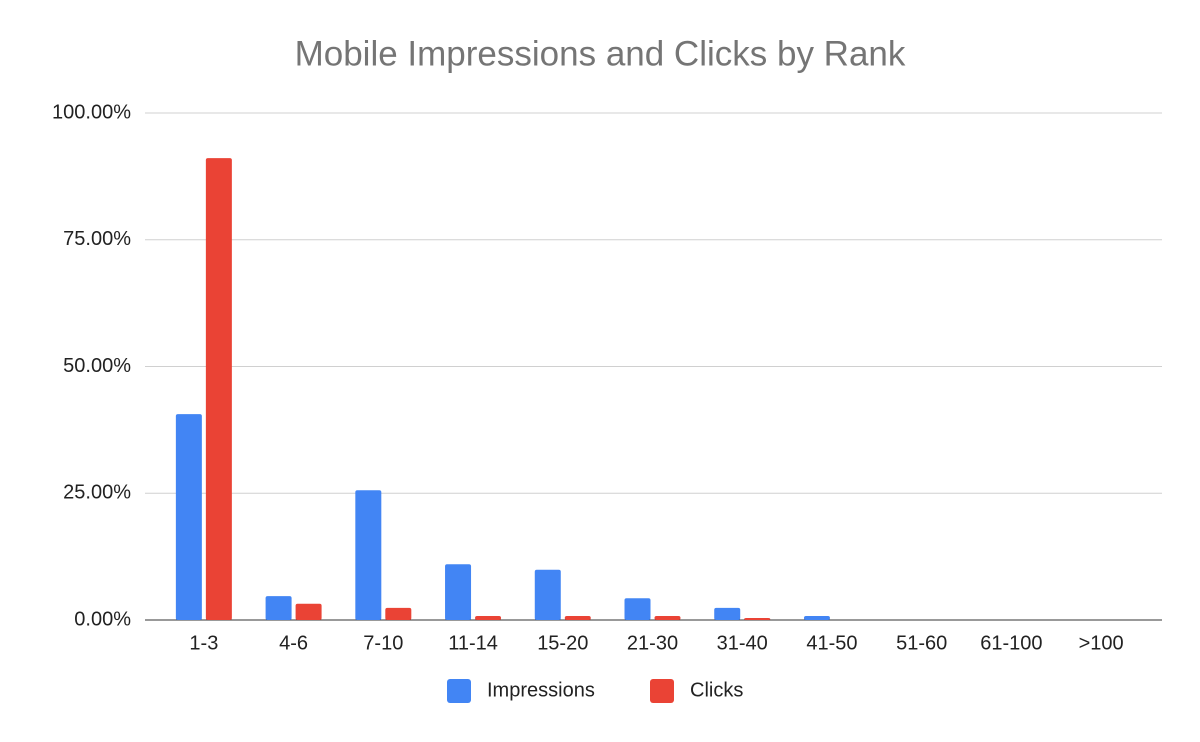 Image resolution: width=1200 pixels, height=742 pixels. What do you see at coordinates (293, 643) in the screenshot?
I see `x-tick-label: 4-6` at bounding box center [293, 643].